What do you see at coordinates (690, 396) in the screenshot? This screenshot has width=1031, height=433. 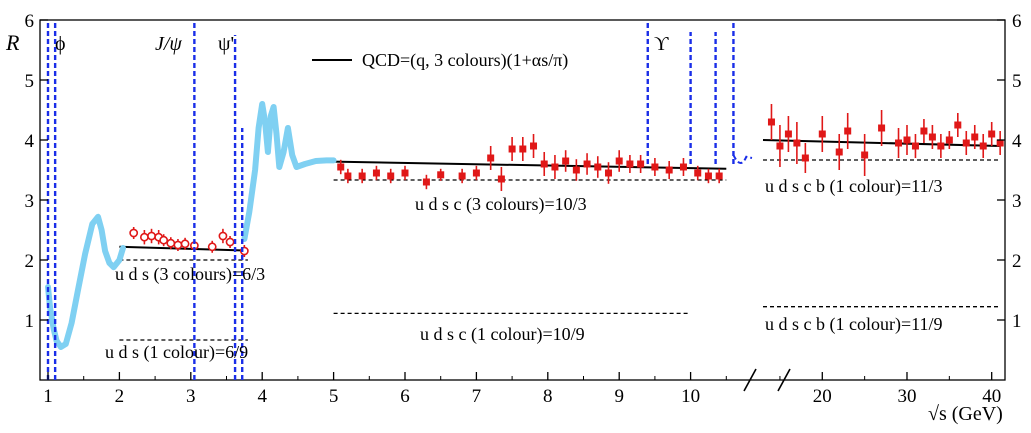 I see `x-tick-label: 10` at bounding box center [690, 396].